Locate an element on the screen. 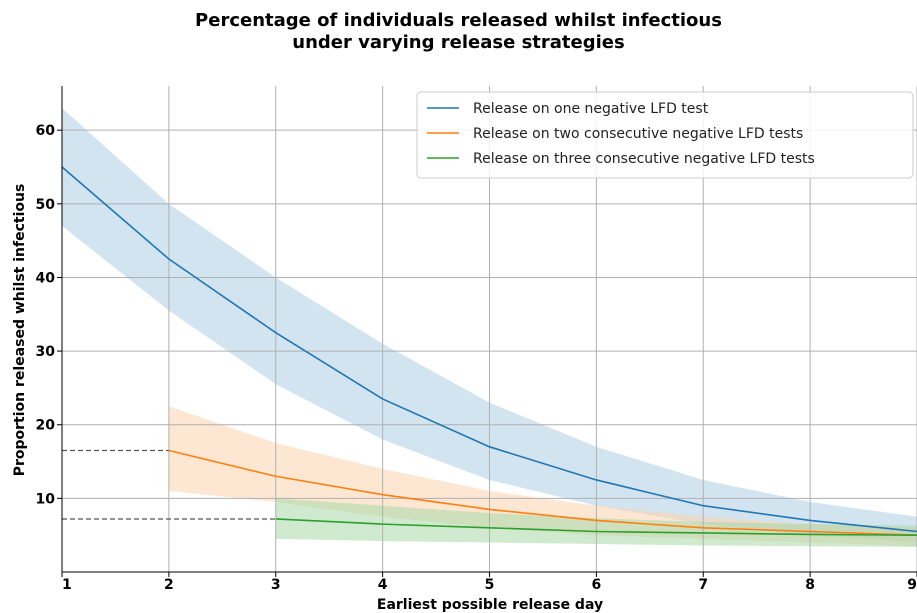 Image resolution: width=917 pixels, height=613 pixels. reference-lines is located at coordinates (169, 484).